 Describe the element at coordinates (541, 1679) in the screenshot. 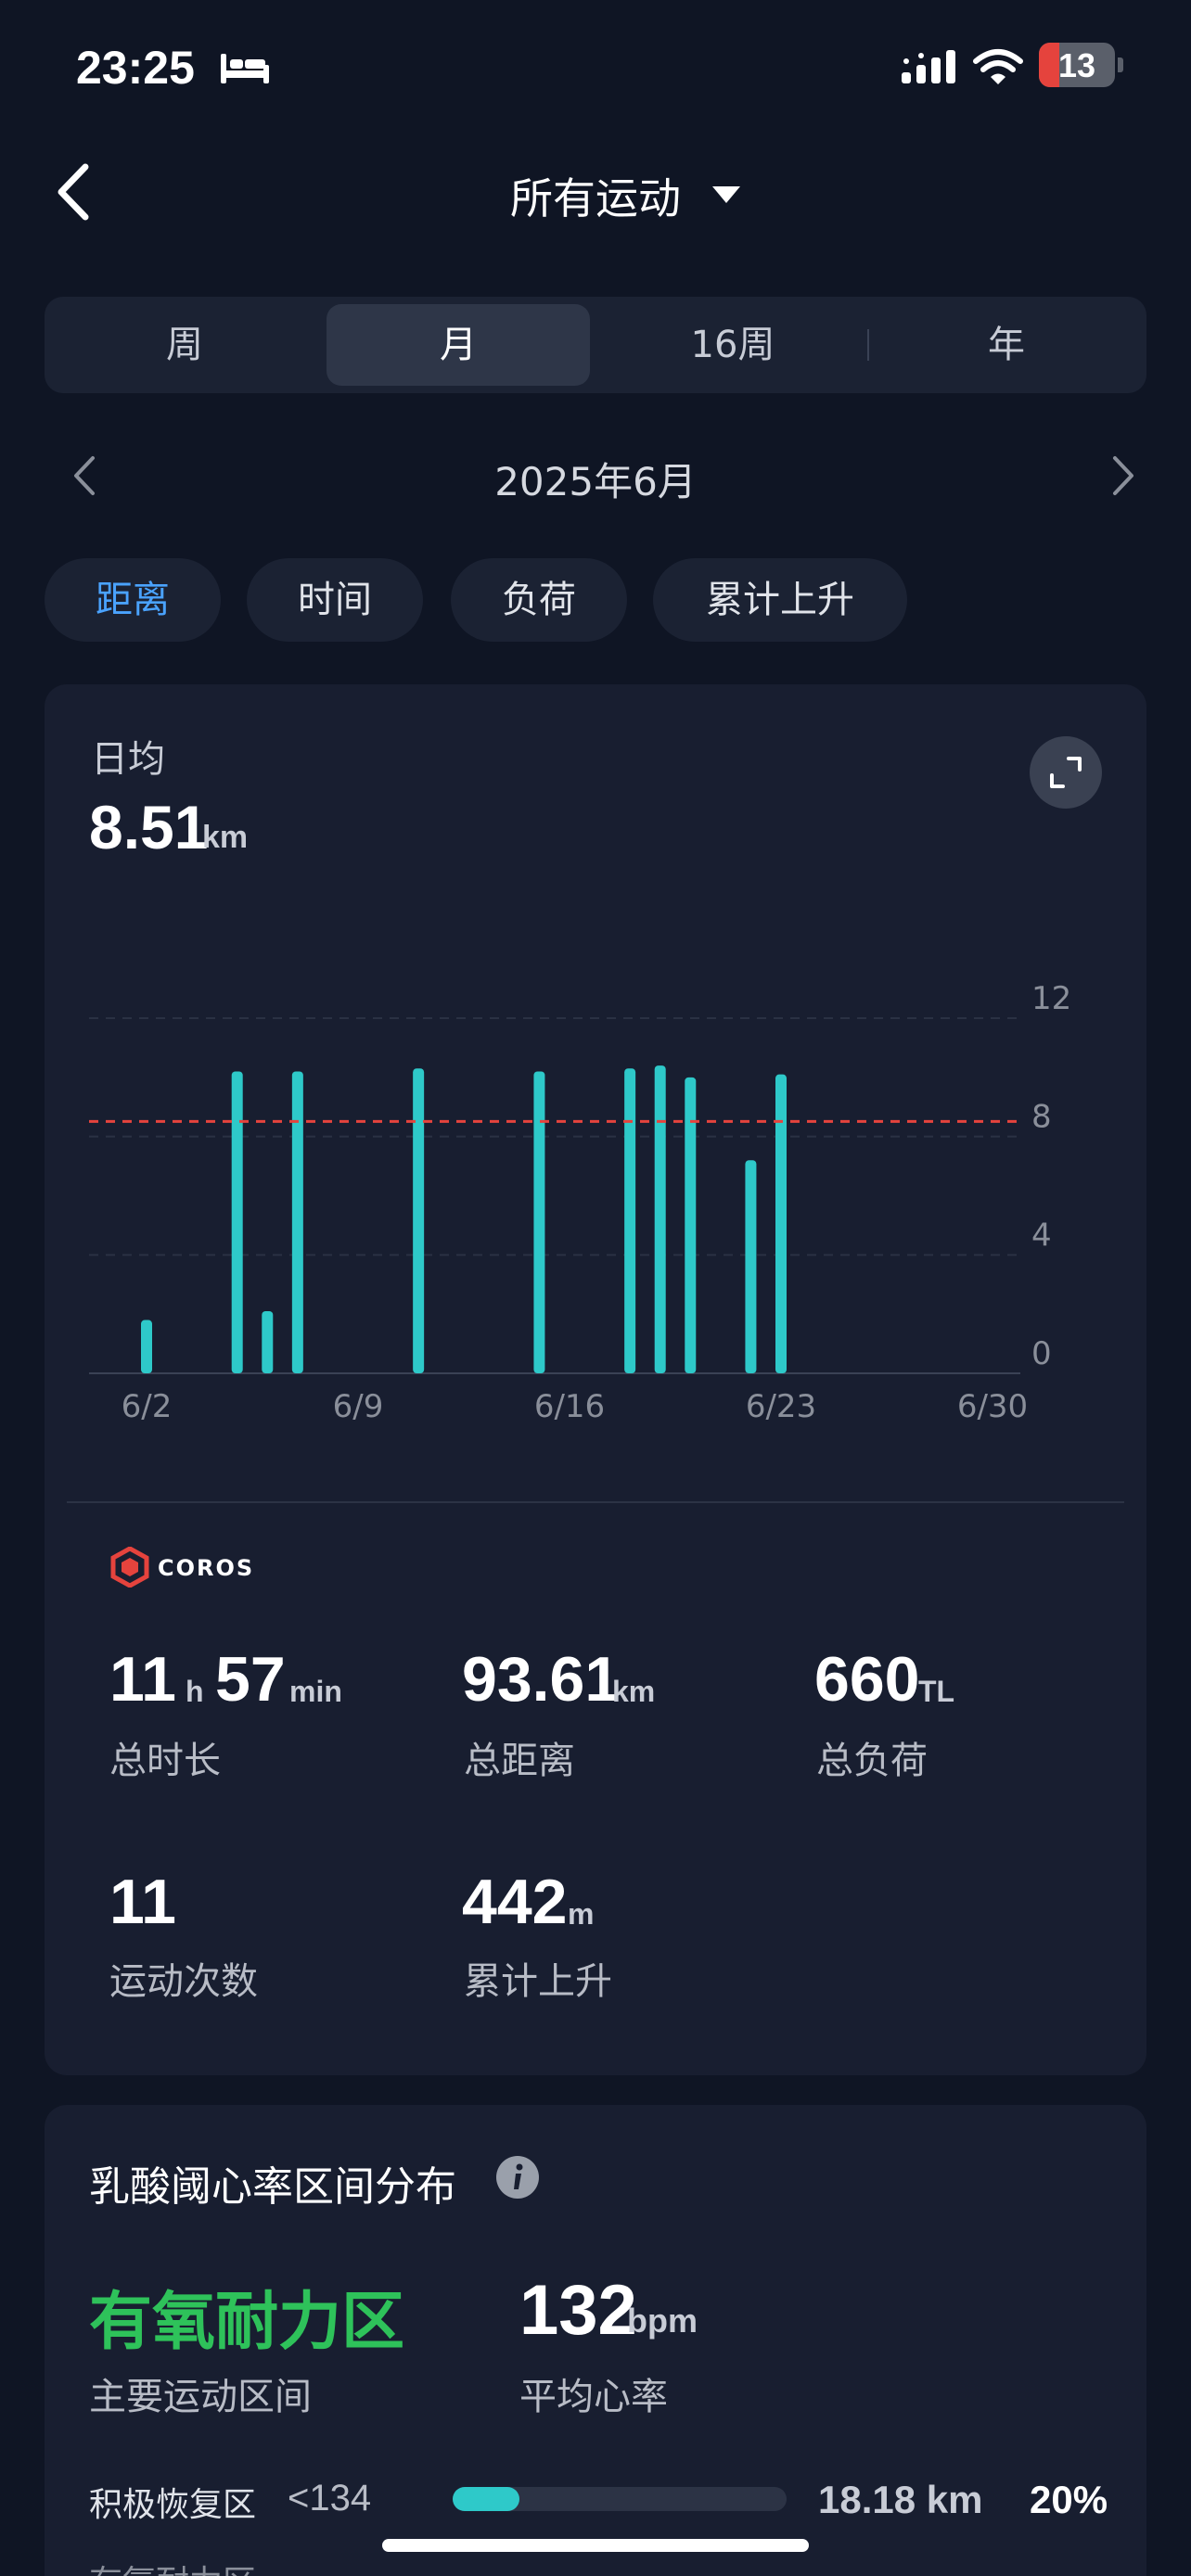

I see `total-distance: 93.61` at that location.